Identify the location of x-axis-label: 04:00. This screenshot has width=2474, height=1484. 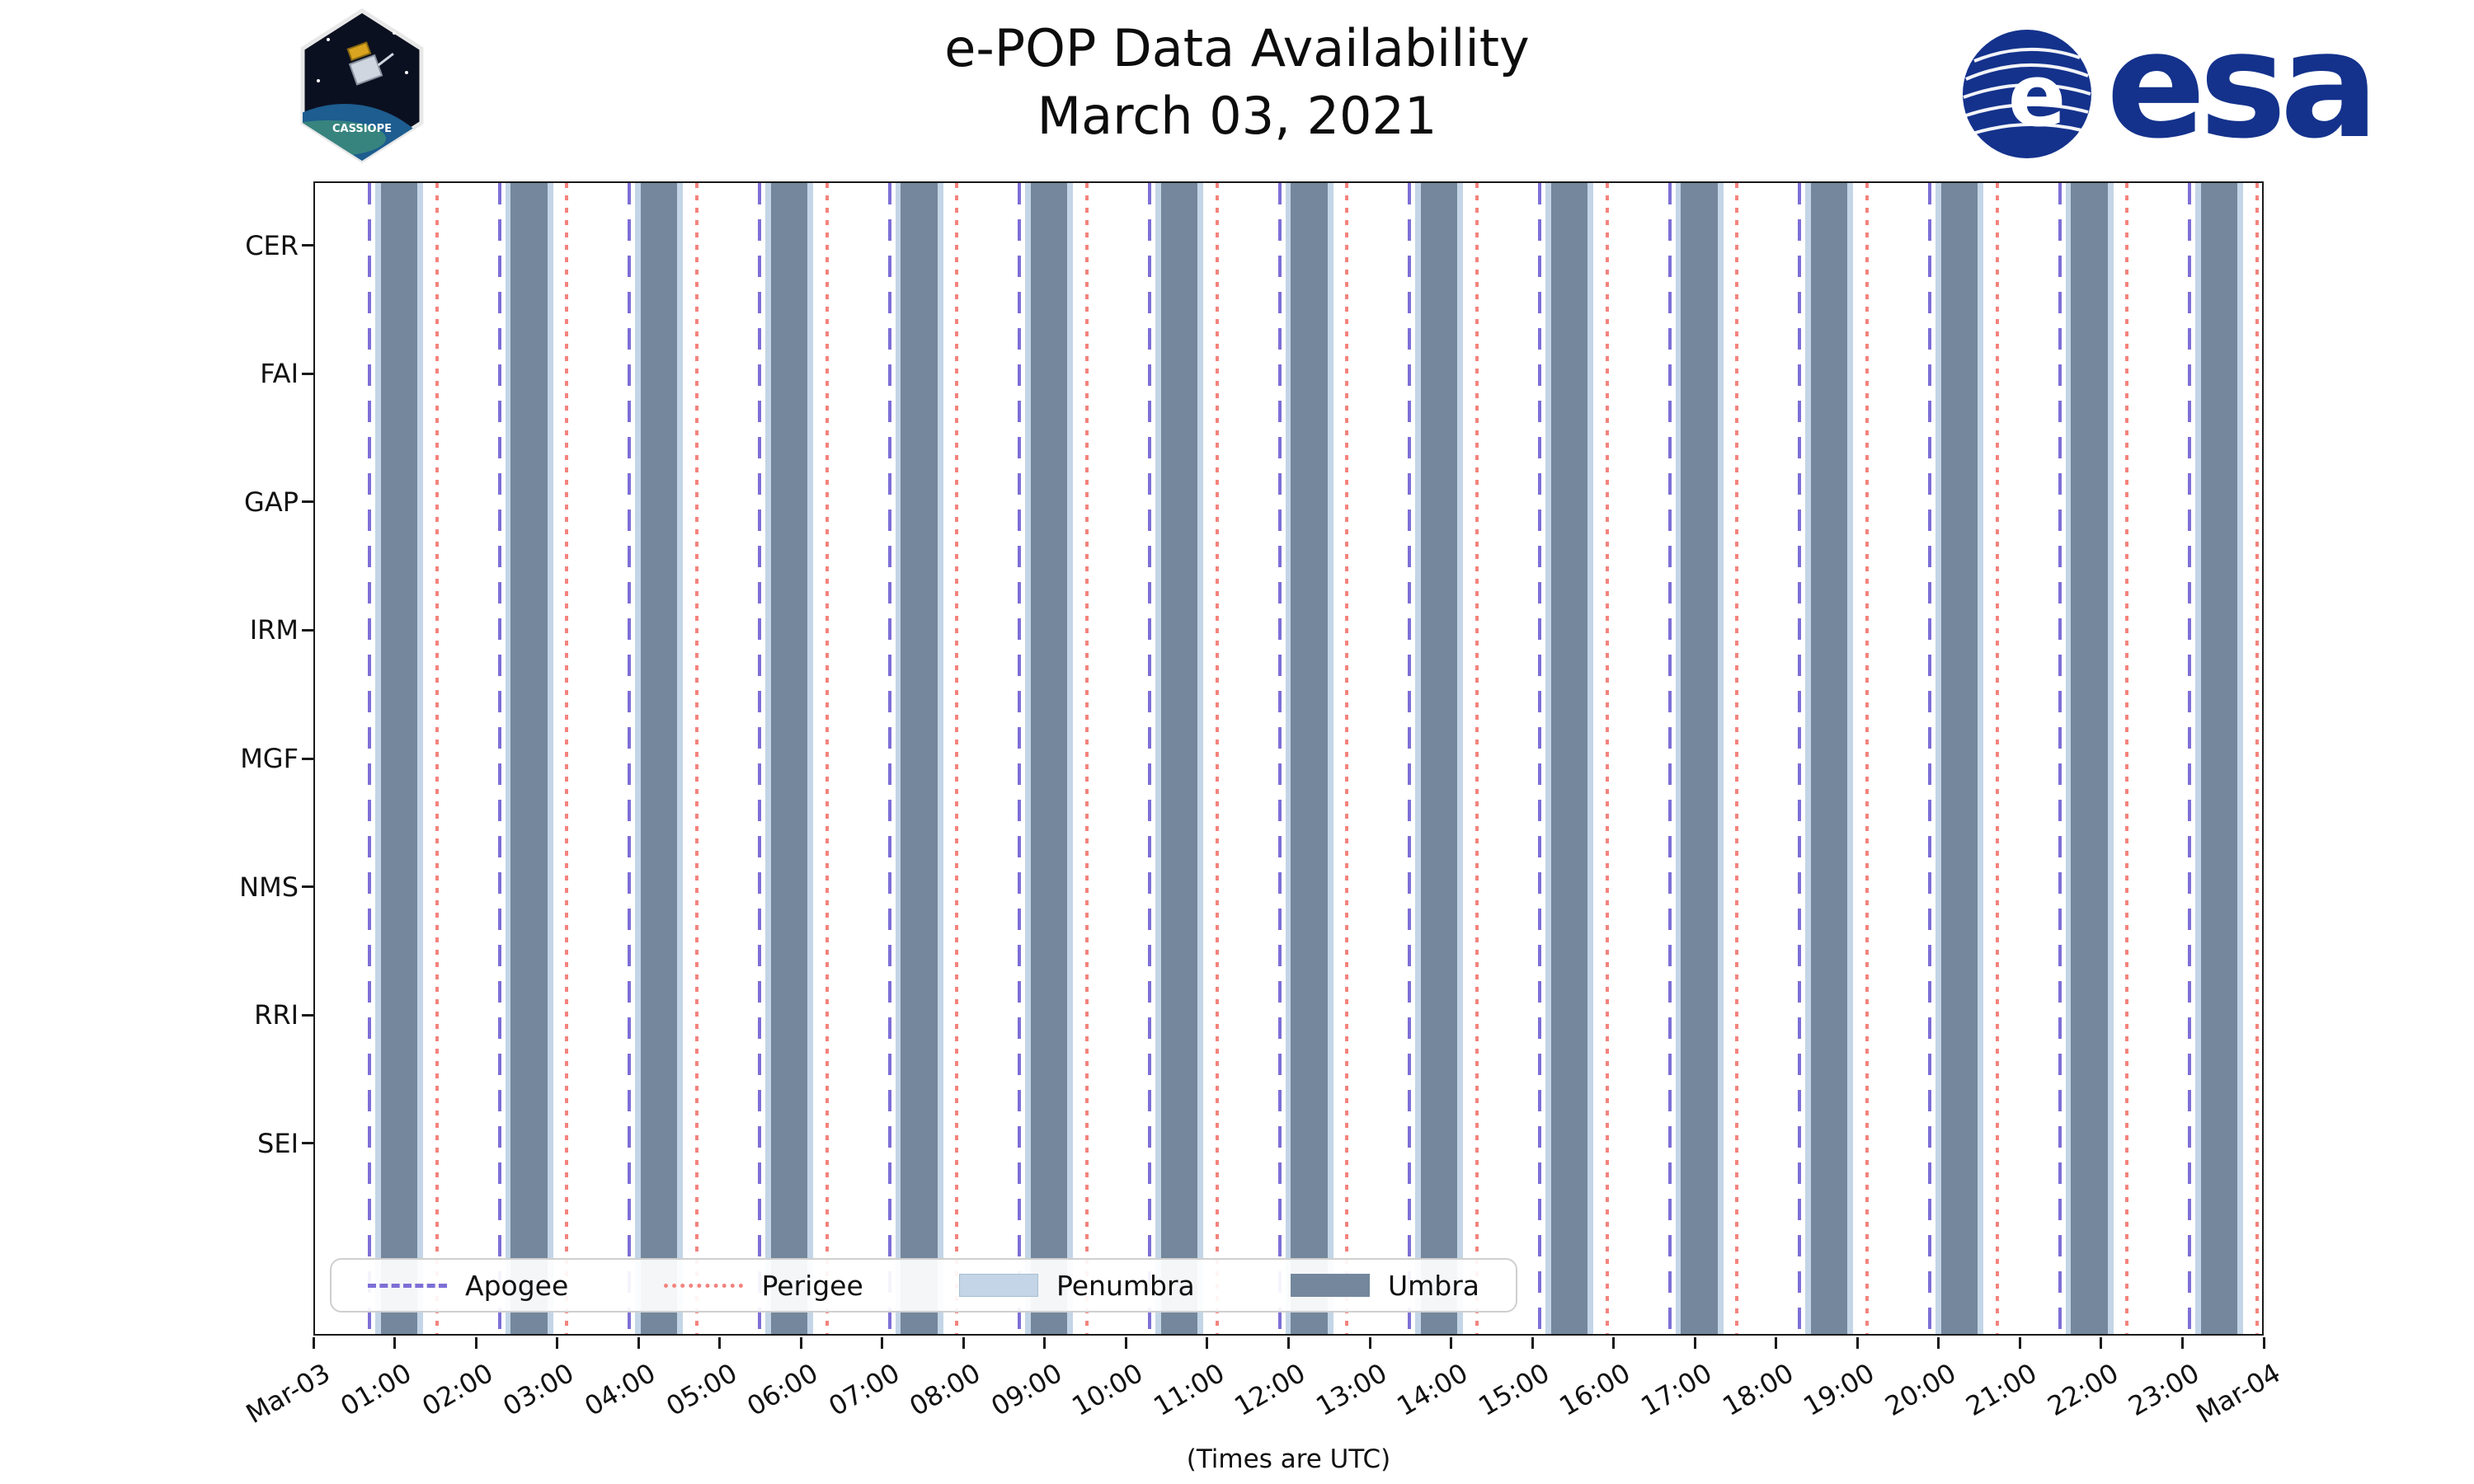
(620, 1390).